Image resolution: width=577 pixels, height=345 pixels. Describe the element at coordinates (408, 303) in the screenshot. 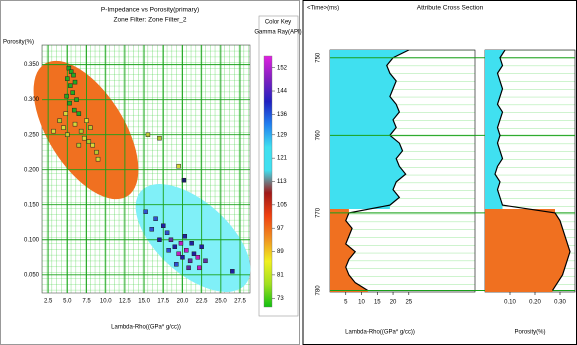

I see `x-tick-label: 25` at that location.